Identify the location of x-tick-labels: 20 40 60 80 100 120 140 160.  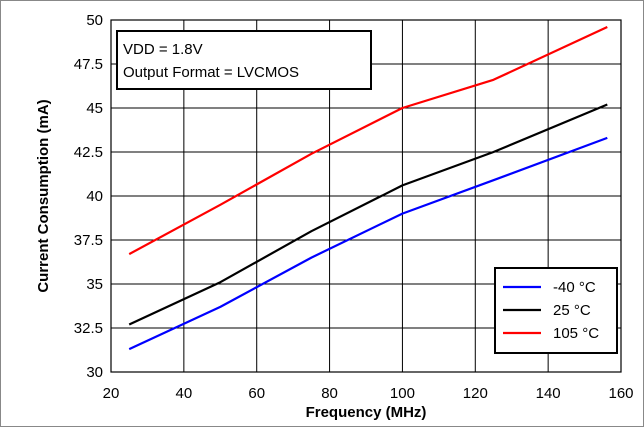
(368, 393).